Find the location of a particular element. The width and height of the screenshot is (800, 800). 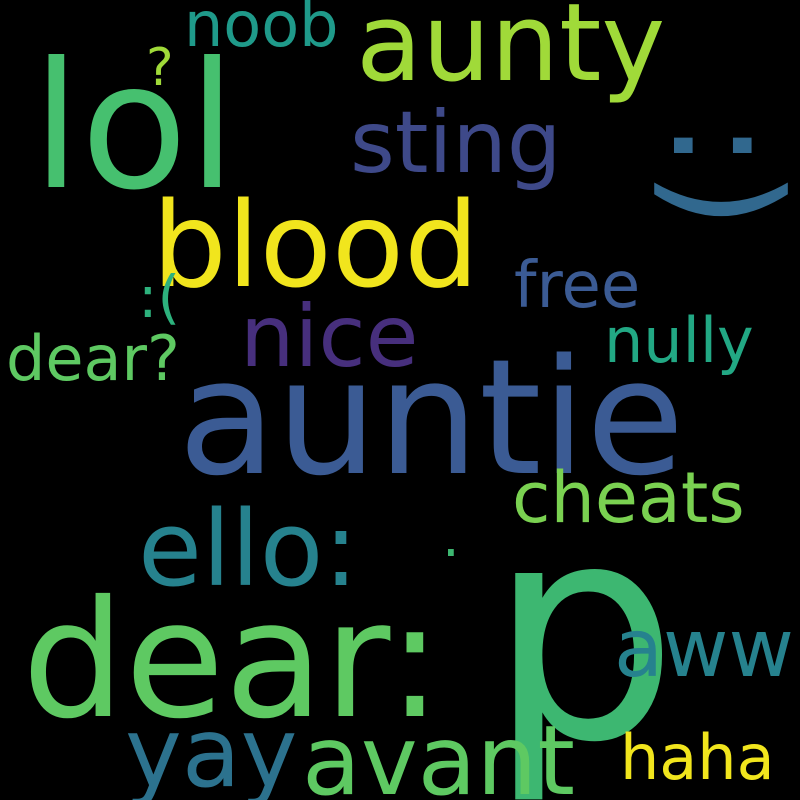

word-question: ? is located at coordinates (160, 68).